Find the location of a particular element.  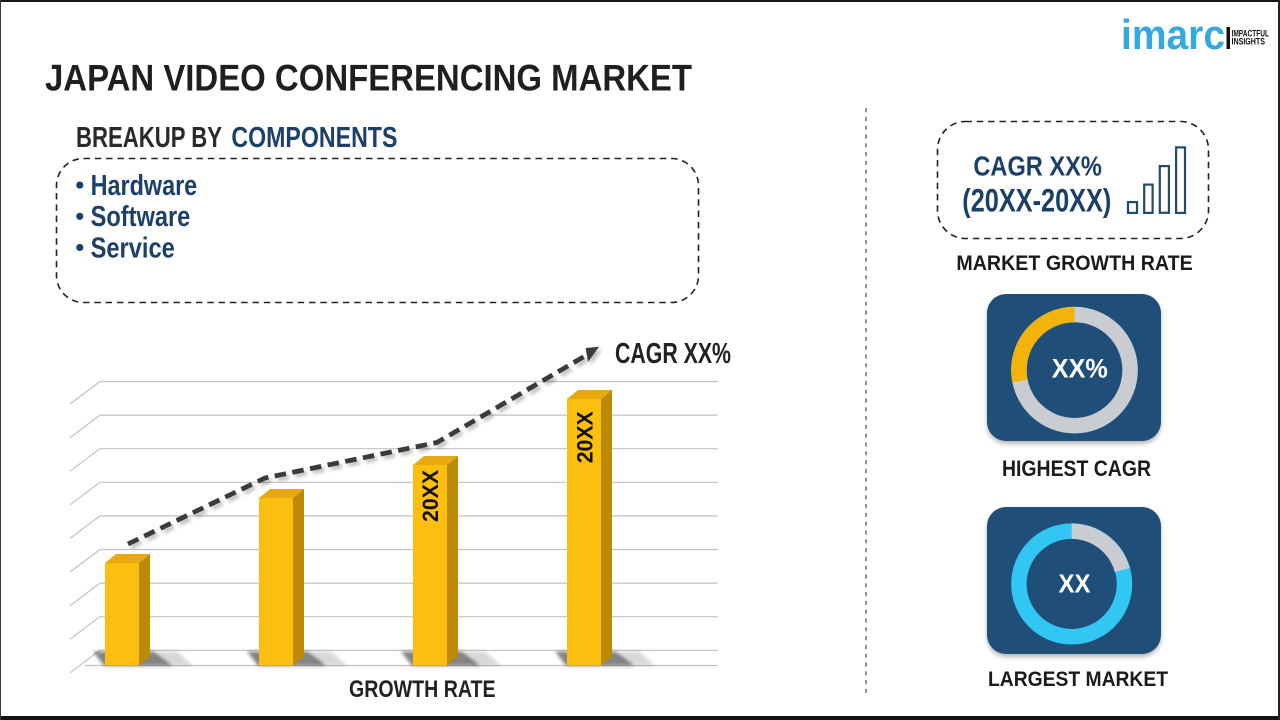

svg-text: Hardware is located at coordinates (144, 186).